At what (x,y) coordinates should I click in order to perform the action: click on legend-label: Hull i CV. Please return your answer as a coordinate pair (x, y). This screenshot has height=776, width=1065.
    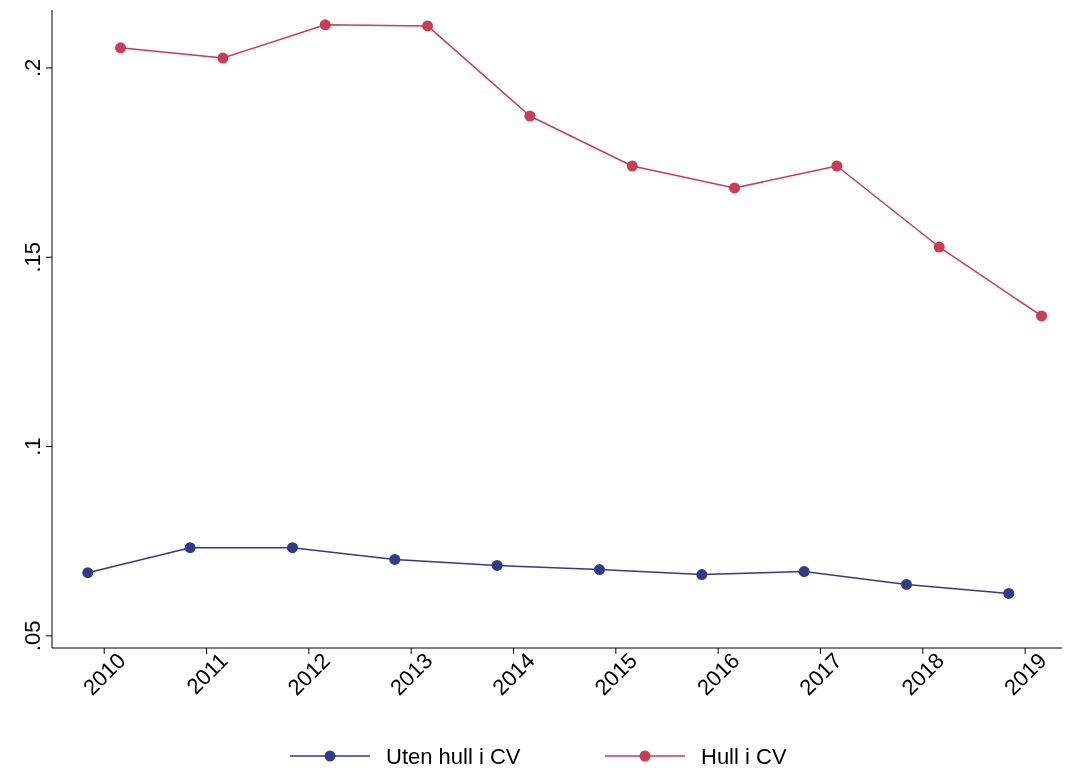
    Looking at the image, I should click on (744, 756).